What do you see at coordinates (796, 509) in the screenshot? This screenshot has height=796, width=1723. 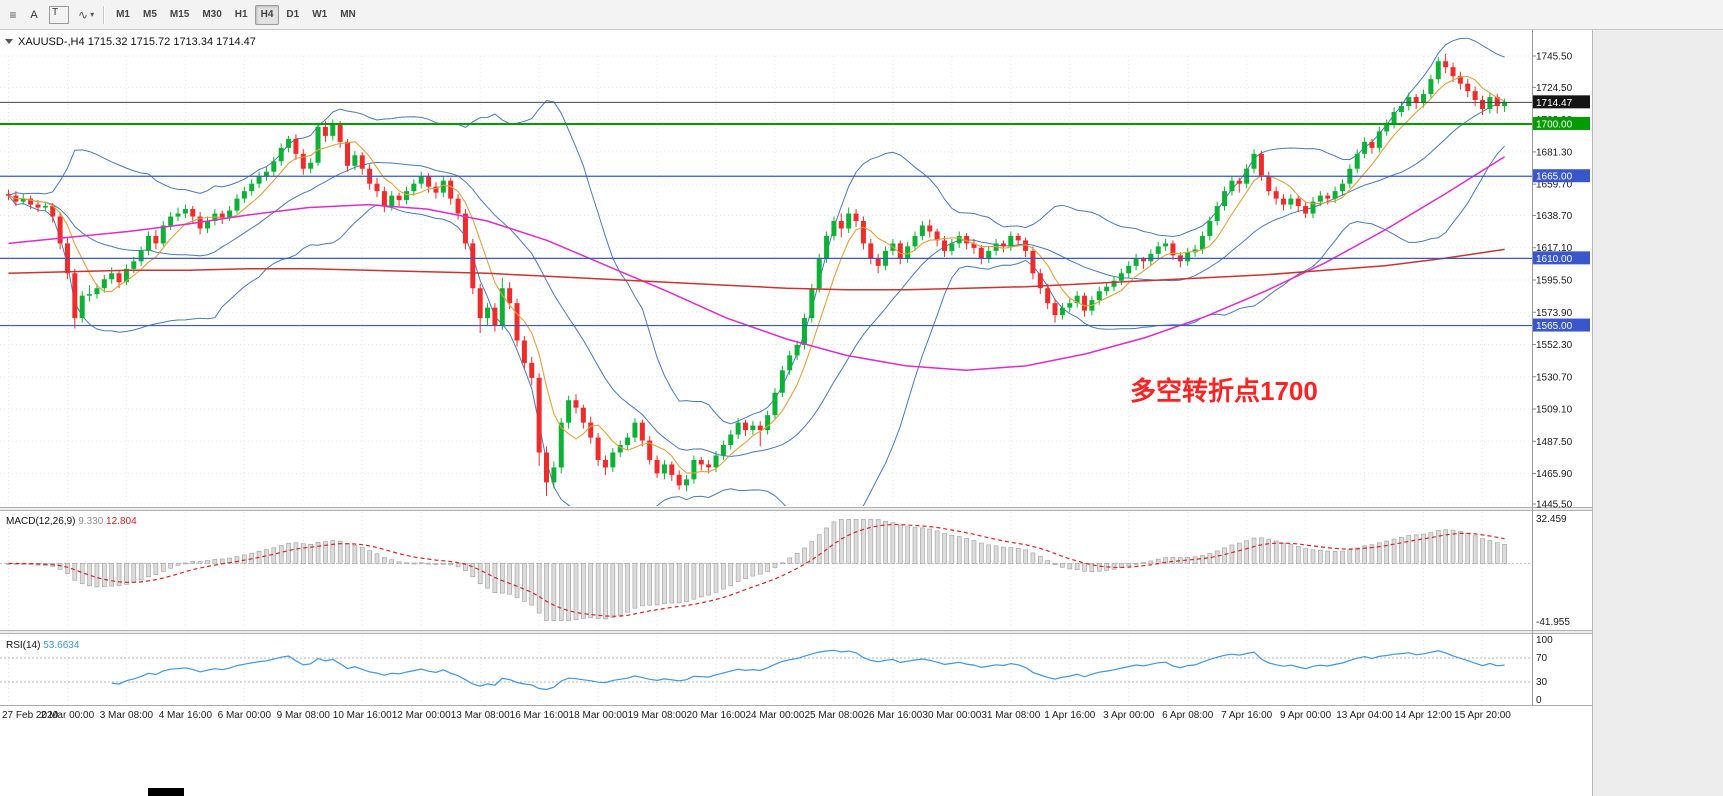 I see `sep-main-macd` at bounding box center [796, 509].